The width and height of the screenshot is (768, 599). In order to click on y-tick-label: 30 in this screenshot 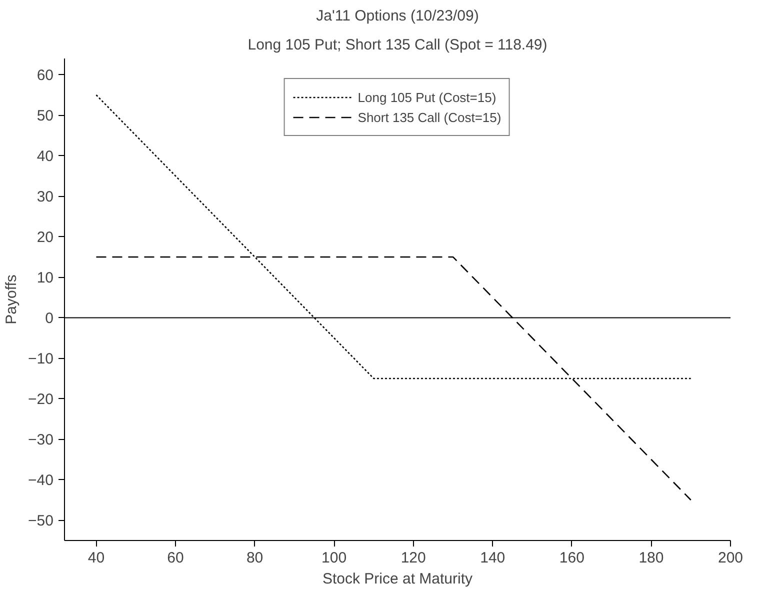, I will do `click(45, 197)`.